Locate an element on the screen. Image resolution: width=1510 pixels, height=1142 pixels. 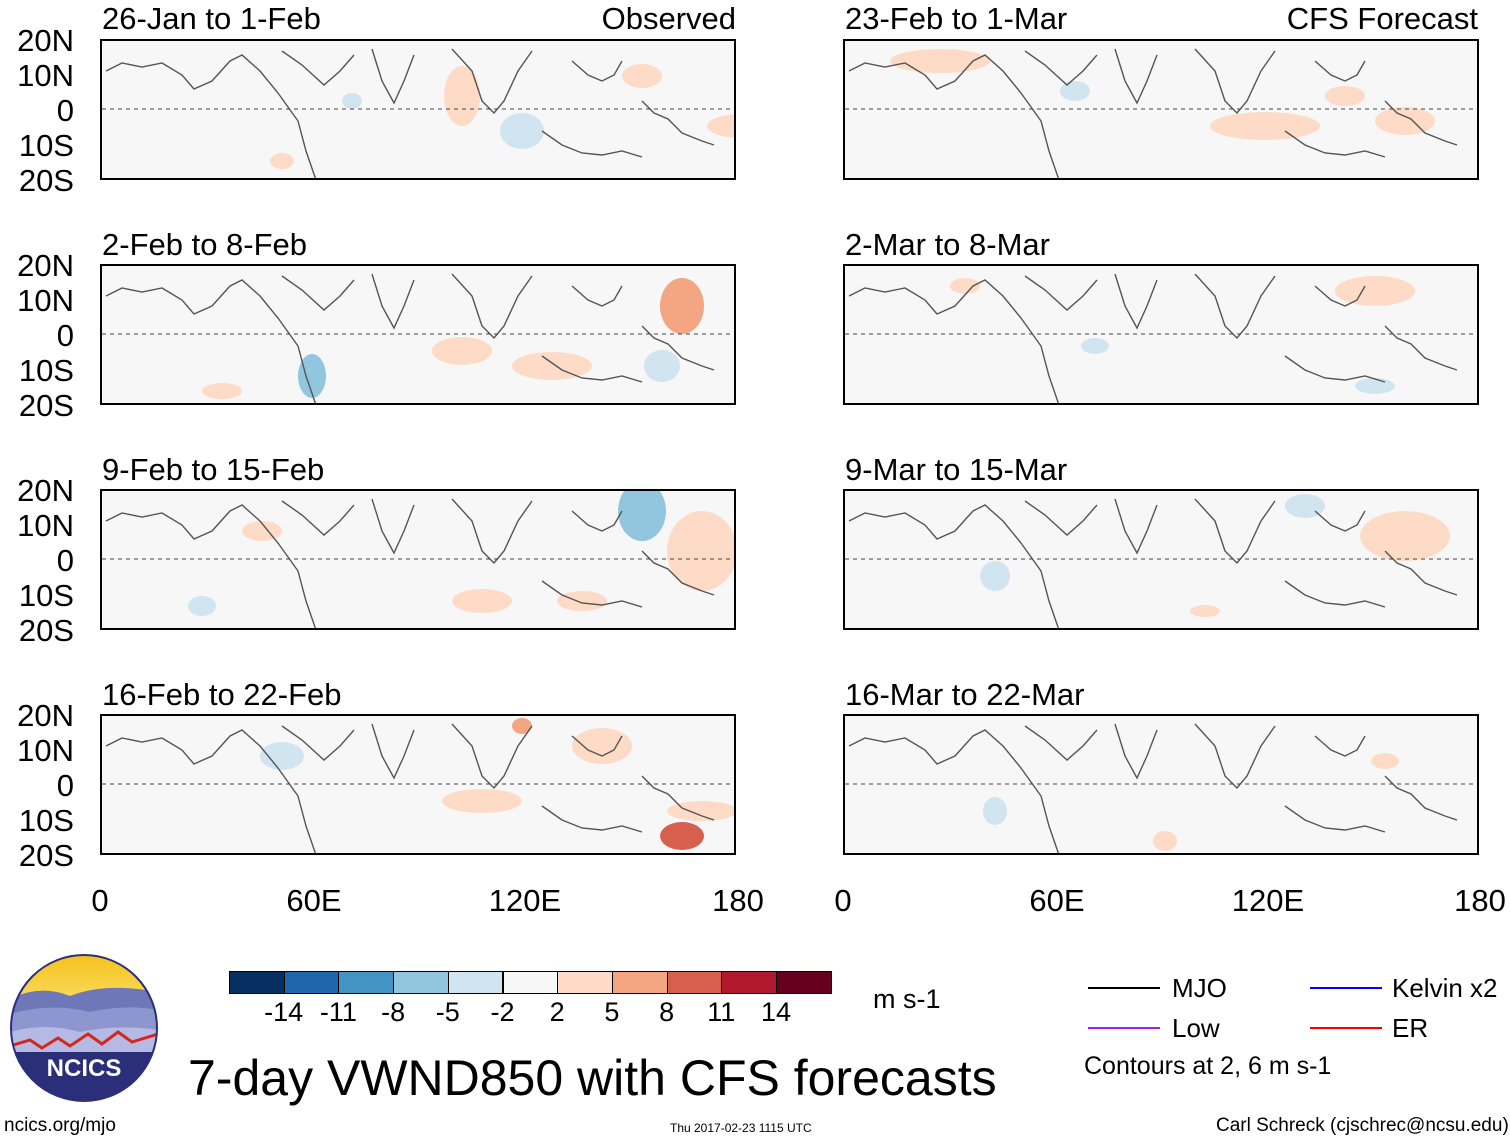
colorbar-units: m s-1 is located at coordinates (907, 999).